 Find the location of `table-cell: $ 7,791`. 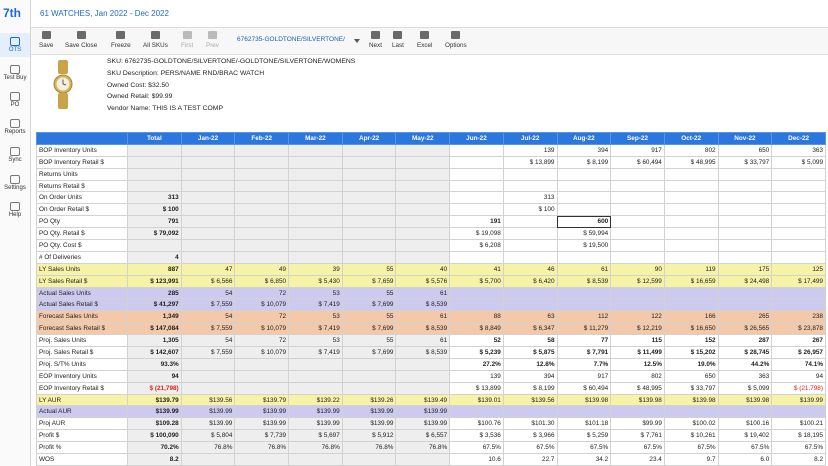

table-cell: $ 7,791 is located at coordinates (584, 352).